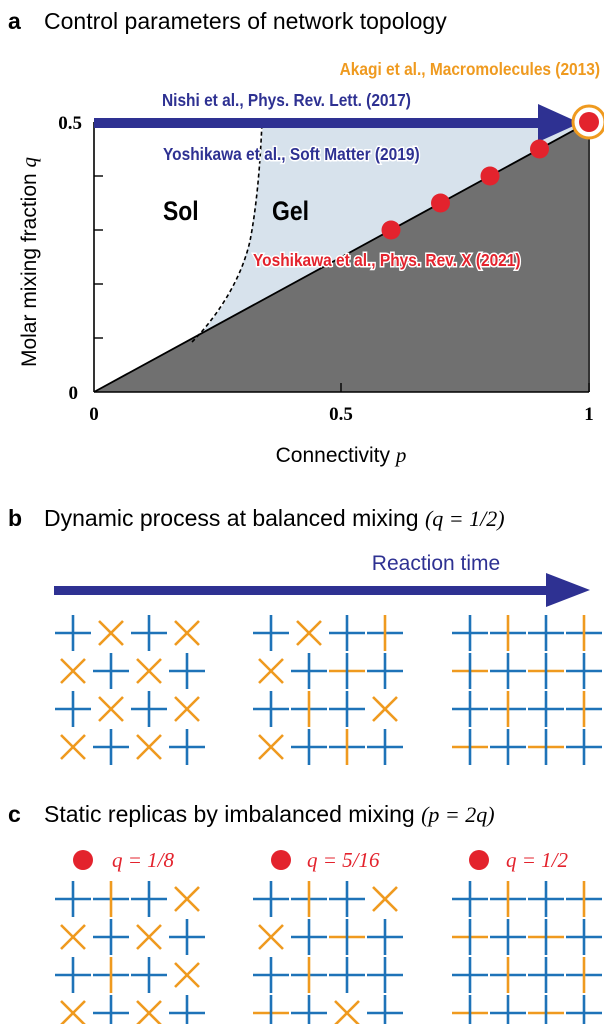  Describe the element at coordinates (74, 393) in the screenshot. I see `y-tick-label-0: 0` at that location.